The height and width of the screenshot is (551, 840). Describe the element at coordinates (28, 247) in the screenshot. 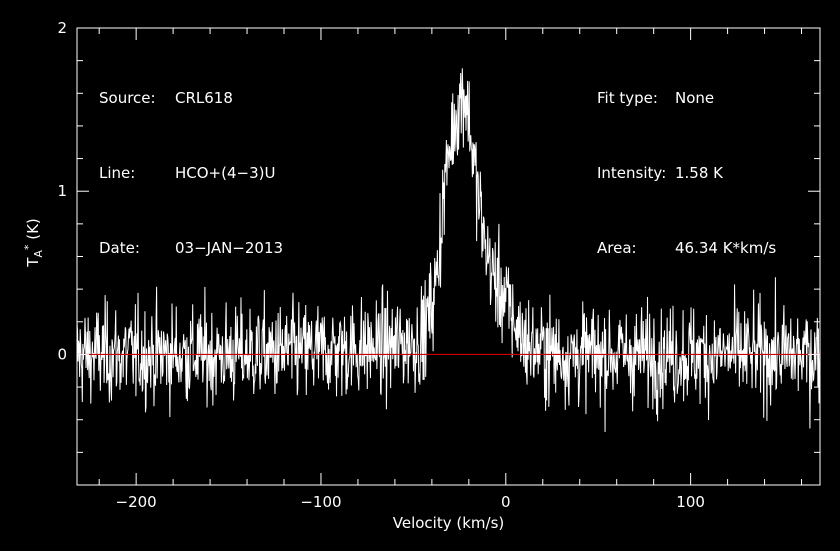

I see `y-axis-label-star: *` at that location.